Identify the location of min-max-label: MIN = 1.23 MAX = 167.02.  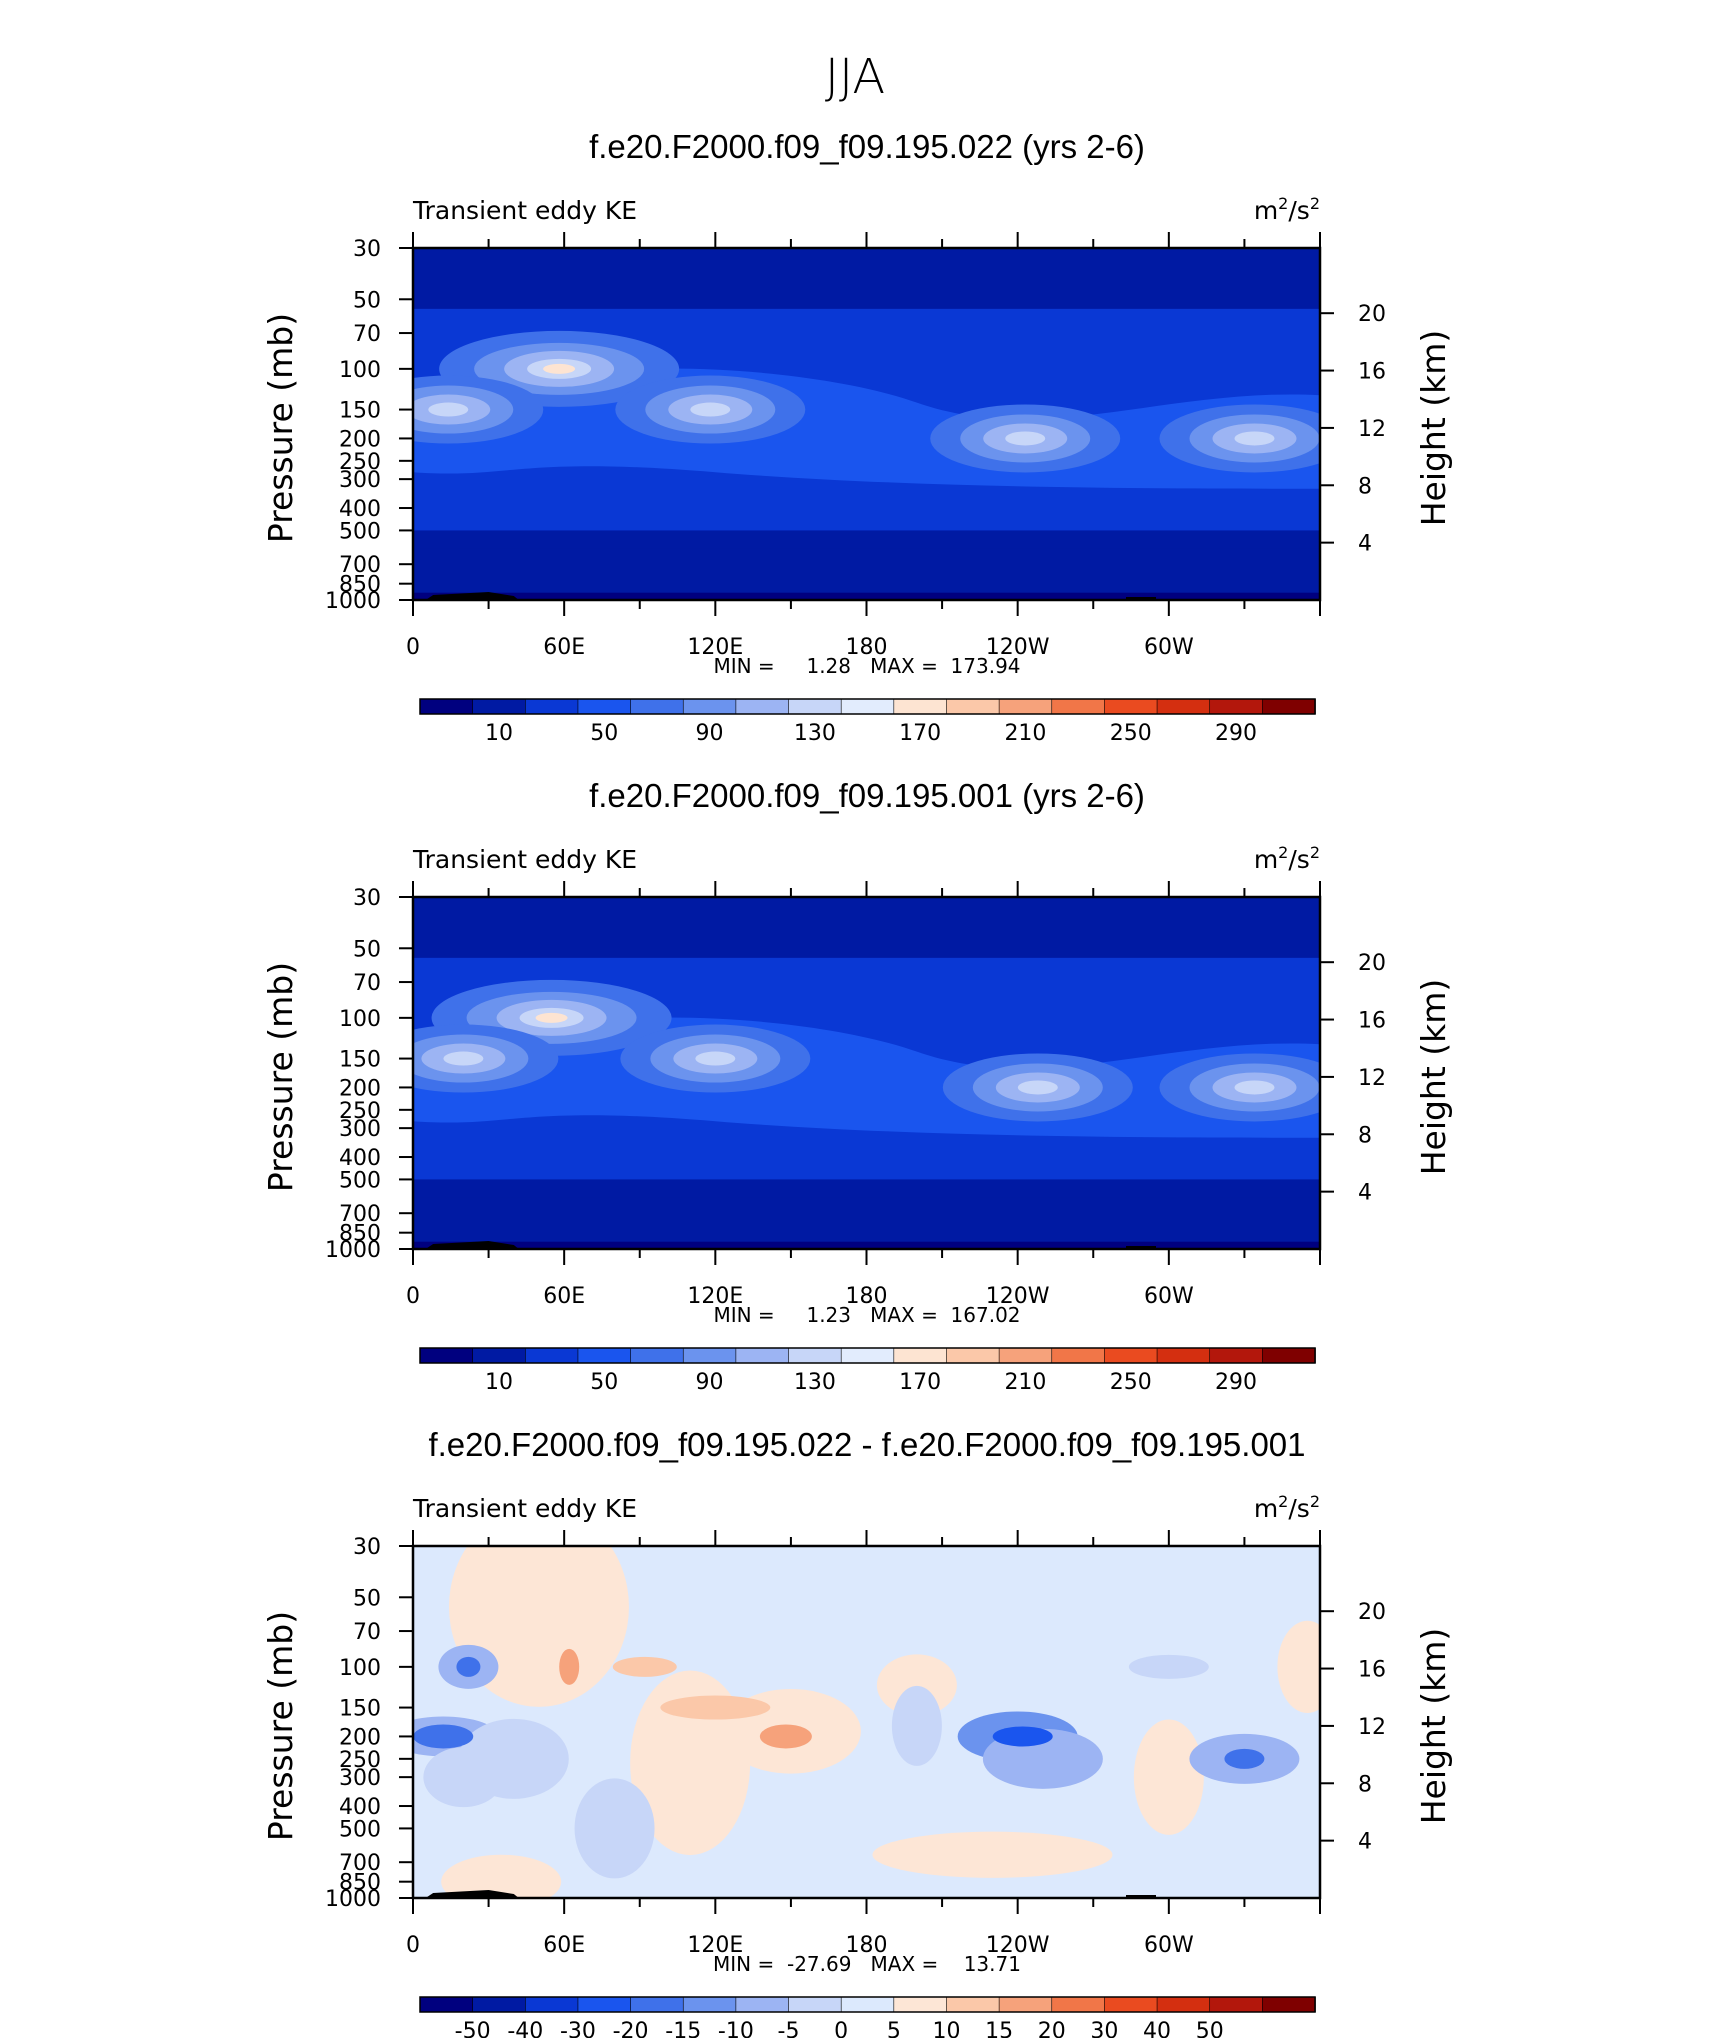
(866, 1315).